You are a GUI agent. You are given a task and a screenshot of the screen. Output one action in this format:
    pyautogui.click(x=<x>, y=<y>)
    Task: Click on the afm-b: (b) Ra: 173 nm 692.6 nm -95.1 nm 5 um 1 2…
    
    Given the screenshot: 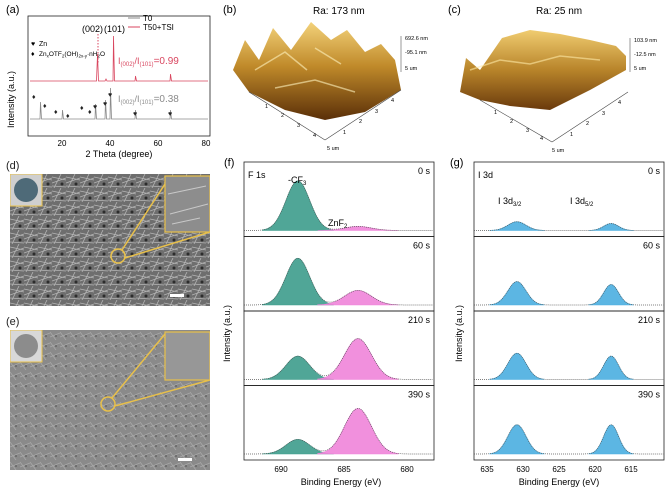 What is the action you would take?
    pyautogui.click(x=325, y=78)
    